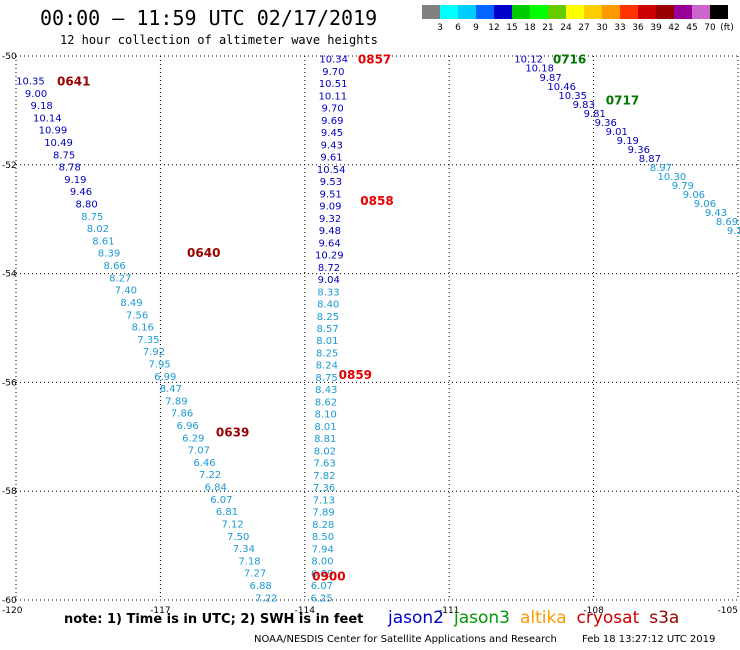  I want to click on wave-height-value: 9.45, so click(332, 133).